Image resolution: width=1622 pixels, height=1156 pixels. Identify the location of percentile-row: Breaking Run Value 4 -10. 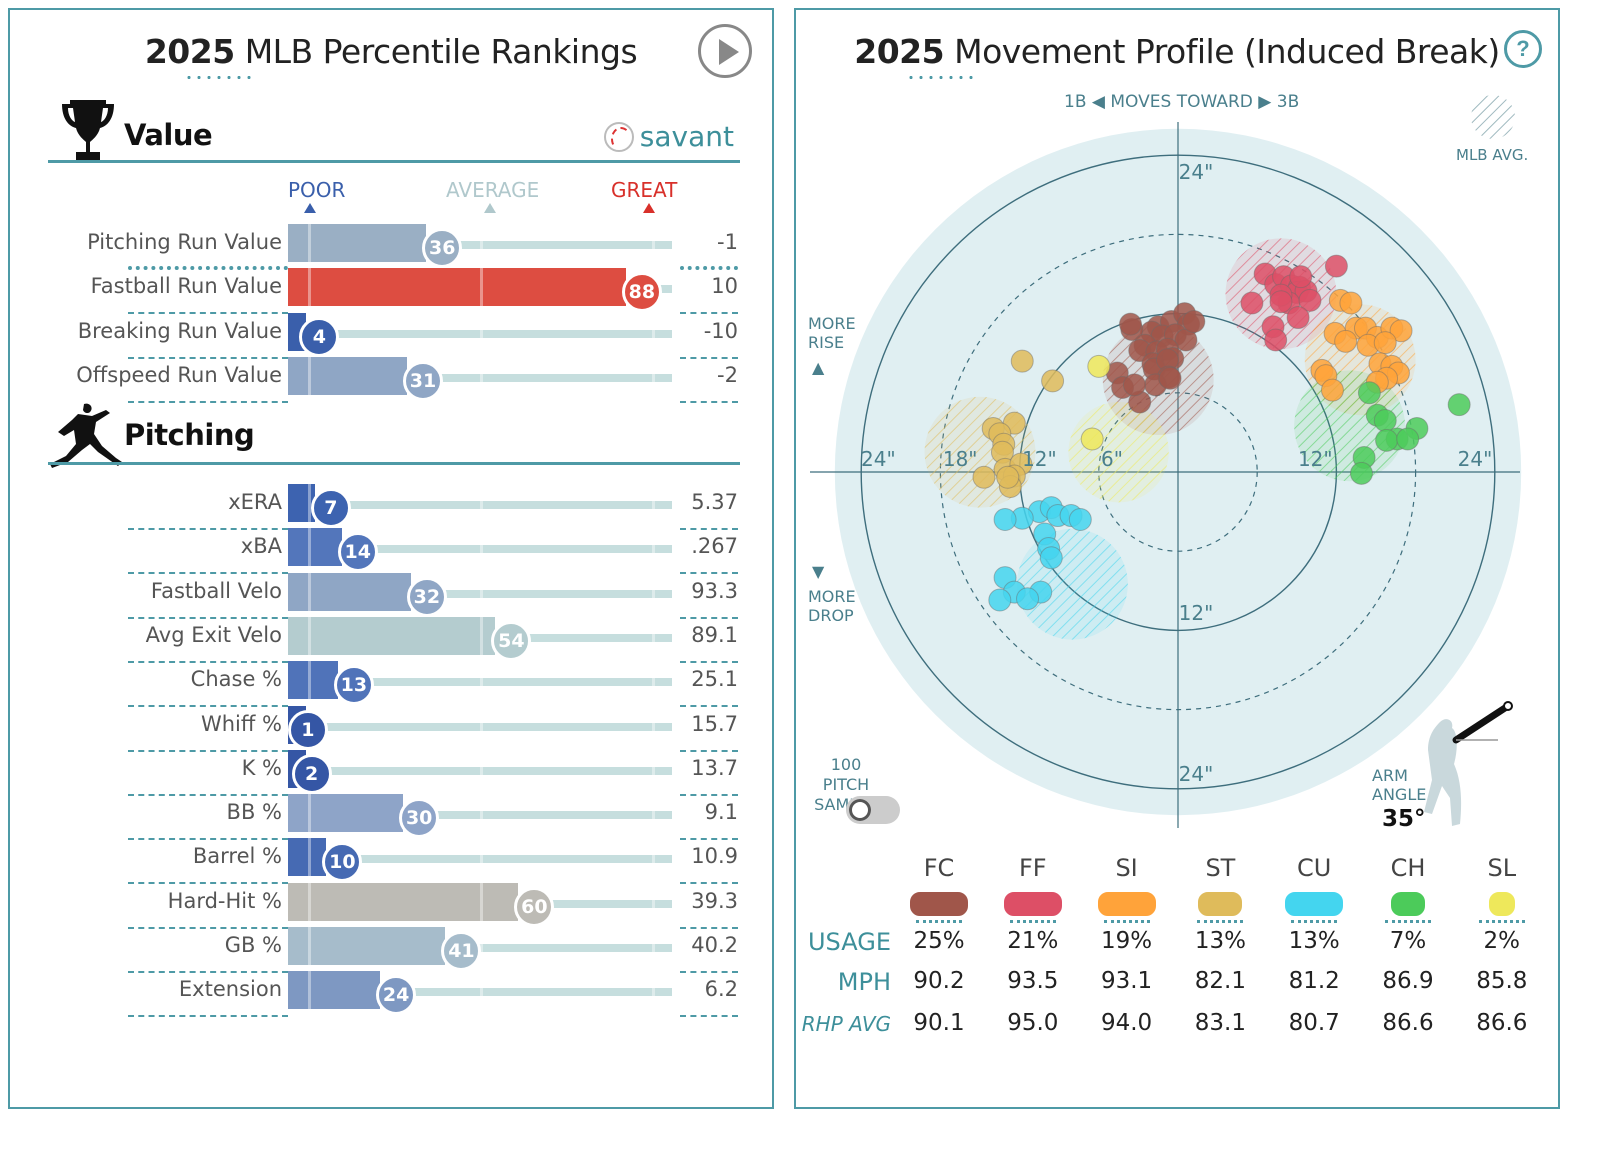
(393, 335).